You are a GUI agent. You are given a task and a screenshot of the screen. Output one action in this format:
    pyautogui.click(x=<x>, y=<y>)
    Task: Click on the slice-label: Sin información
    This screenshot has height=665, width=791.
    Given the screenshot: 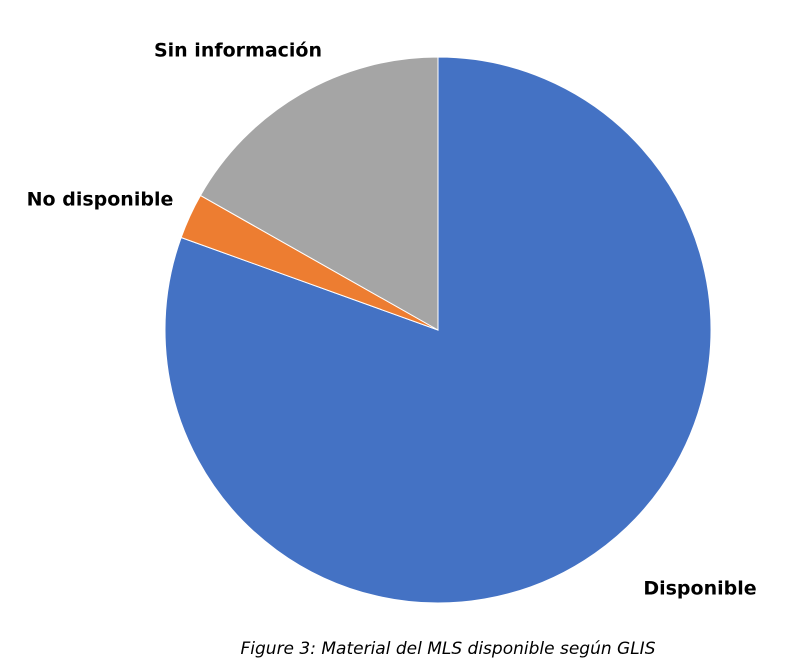 What is the action you would take?
    pyautogui.click(x=238, y=51)
    